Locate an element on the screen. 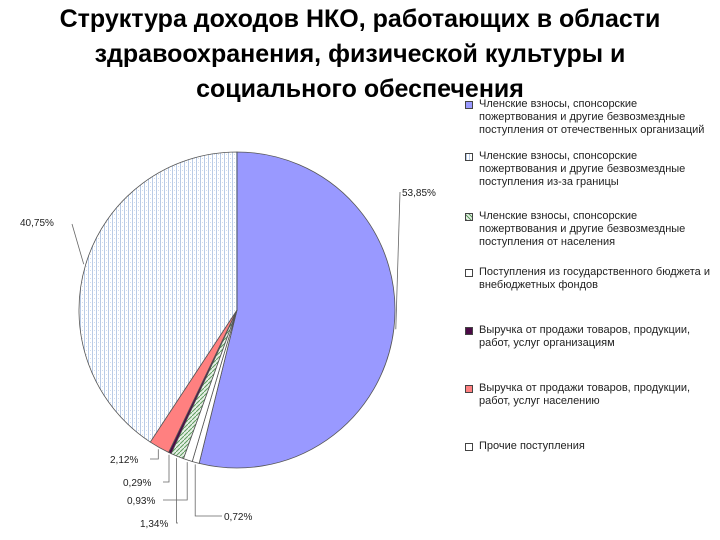 Image resolution: width=720 pixels, height=540 pixels. legend-label: Прочие поступления is located at coordinates (532, 446).